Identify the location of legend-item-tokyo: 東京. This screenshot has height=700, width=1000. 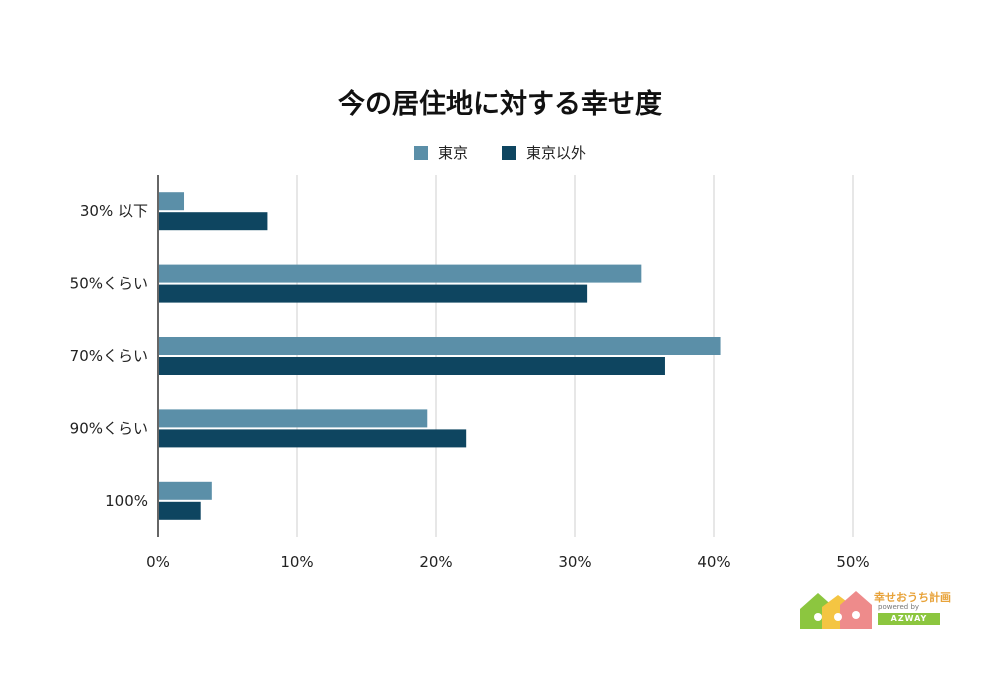
(440, 152).